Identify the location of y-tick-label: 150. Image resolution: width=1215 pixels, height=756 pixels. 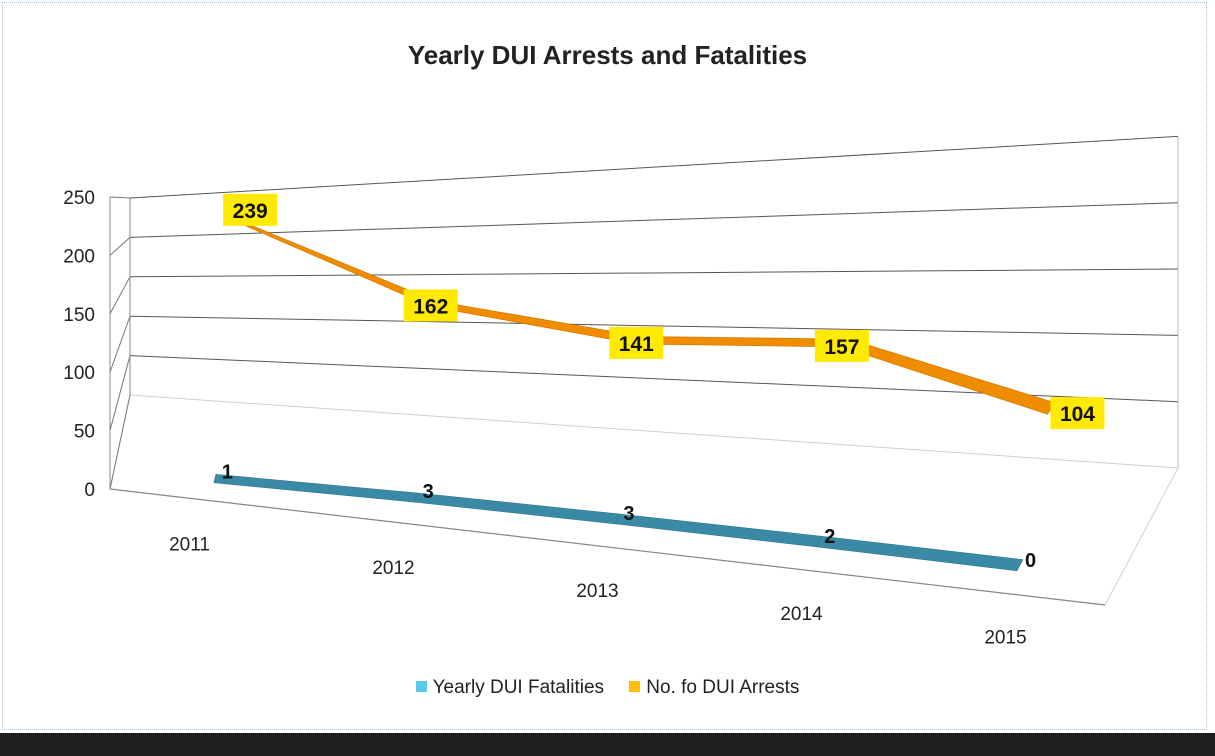
(79, 315).